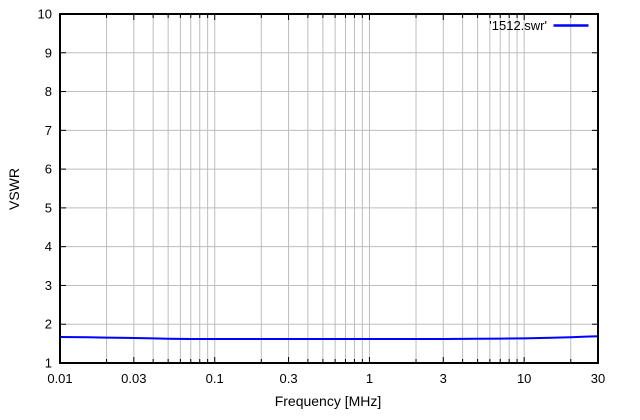 The height and width of the screenshot is (420, 640). I want to click on x-tick-labels: 0.01 0.03 0.1 0.3 1 3 10 30, so click(326, 378).